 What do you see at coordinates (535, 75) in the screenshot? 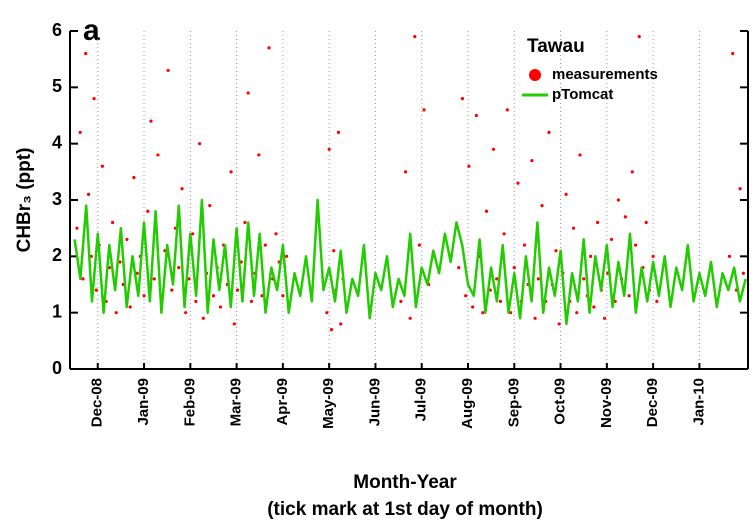
I see `legend-marker` at bounding box center [535, 75].